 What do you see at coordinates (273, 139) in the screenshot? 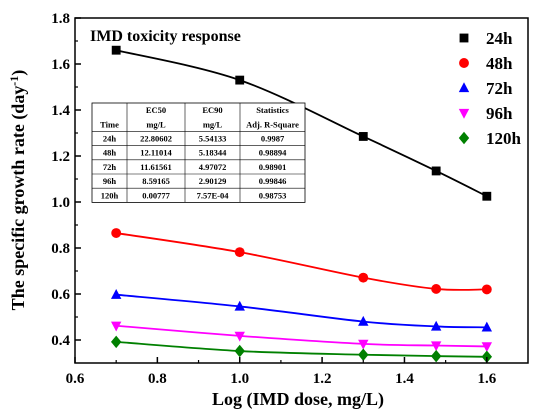
I see `table-cell: 0.9987` at bounding box center [273, 139].